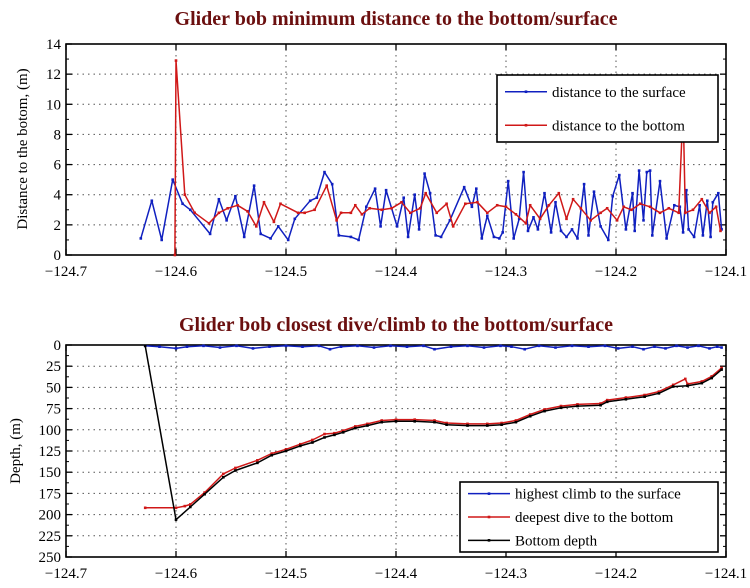 Image resolution: width=750 pixels, height=588 pixels. What do you see at coordinates (396, 272) in the screenshot?
I see `x-tick-label: −124.4` at bounding box center [396, 272].